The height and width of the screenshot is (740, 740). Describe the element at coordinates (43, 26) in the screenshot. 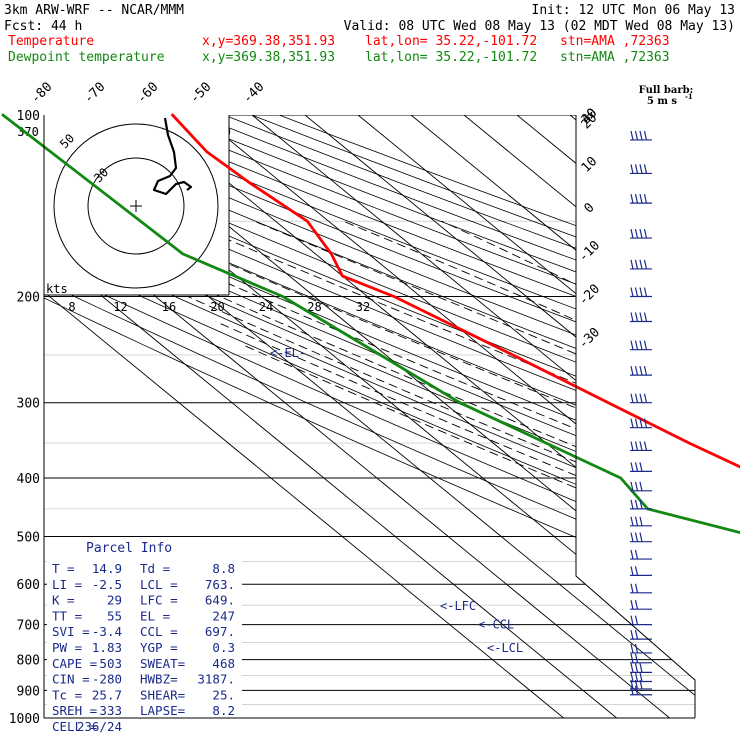

I see `forecast-hour: Fcst: 44 h` at that location.